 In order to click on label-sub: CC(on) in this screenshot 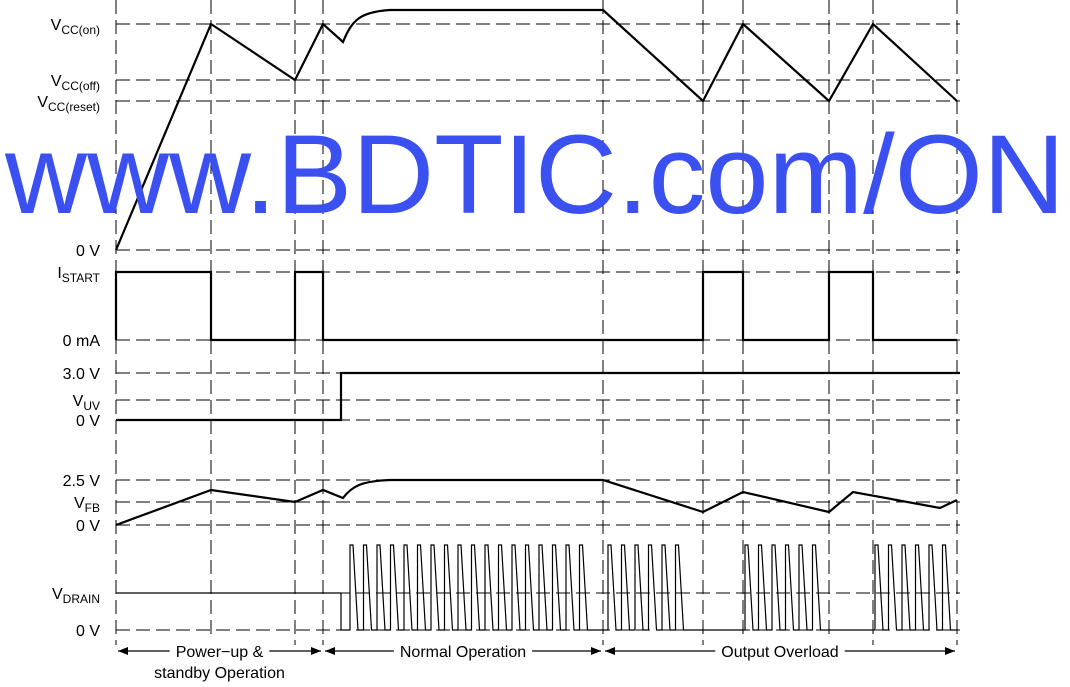, I will do `click(80, 30)`.